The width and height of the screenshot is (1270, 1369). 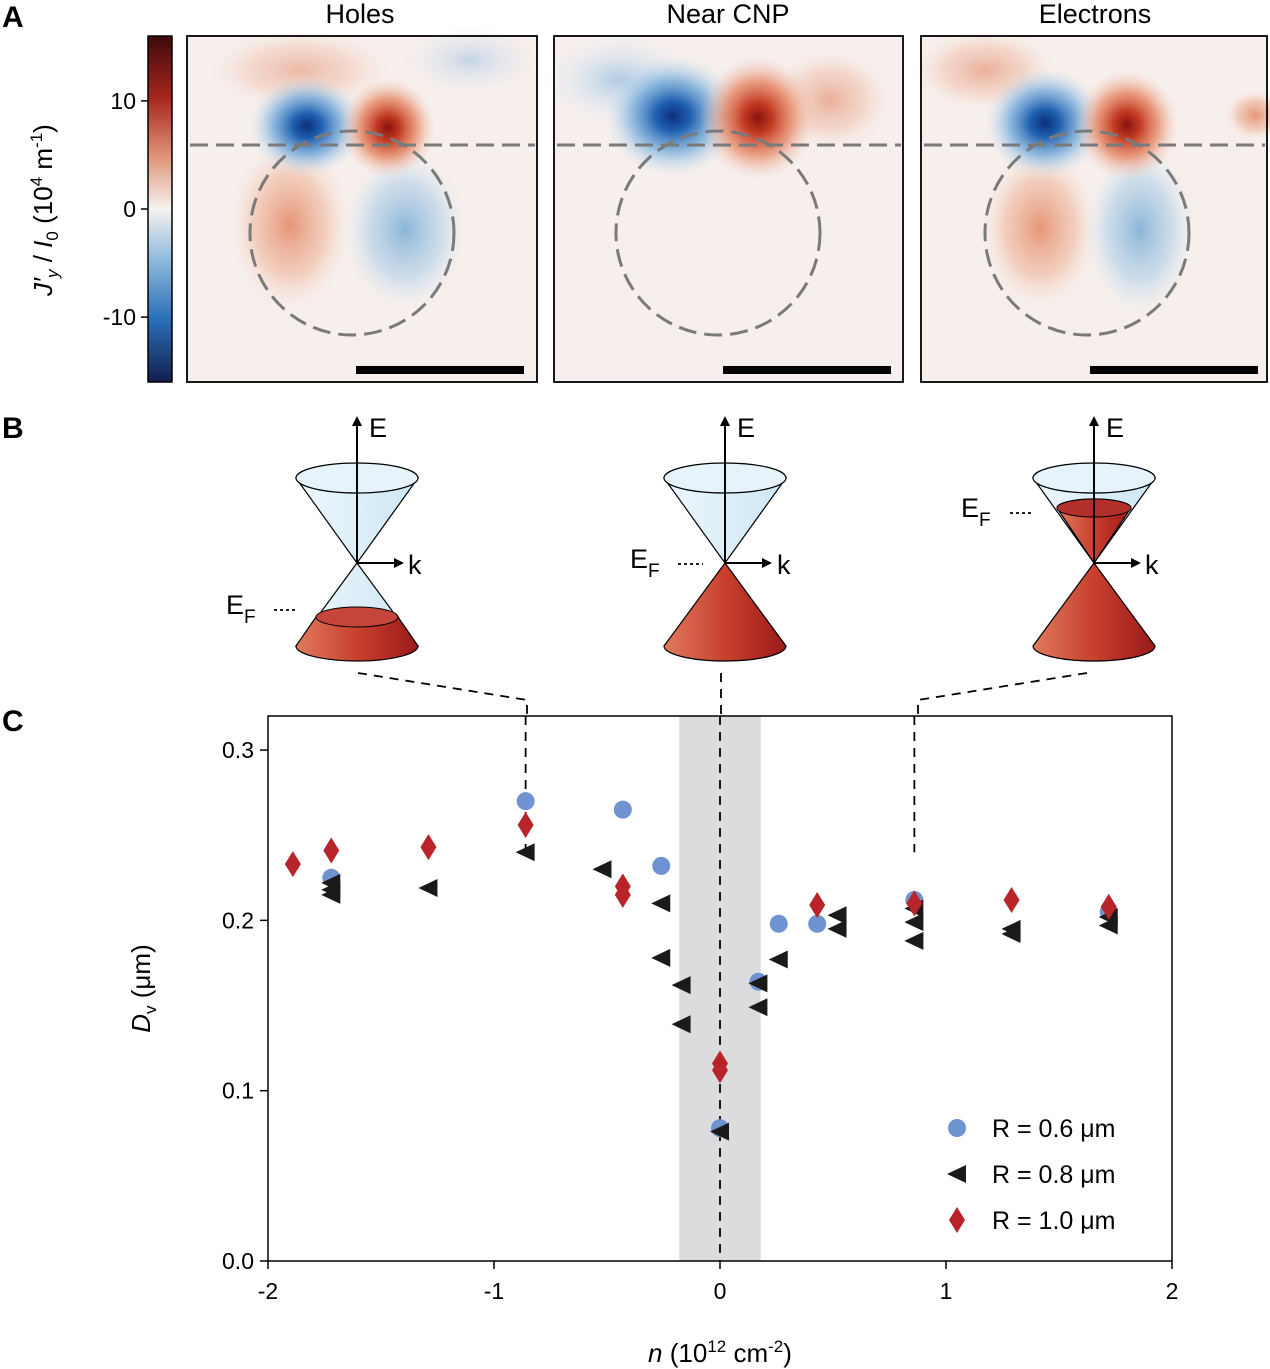 What do you see at coordinates (238, 920) in the screenshot?
I see `y-tick-label: 0.2` at bounding box center [238, 920].